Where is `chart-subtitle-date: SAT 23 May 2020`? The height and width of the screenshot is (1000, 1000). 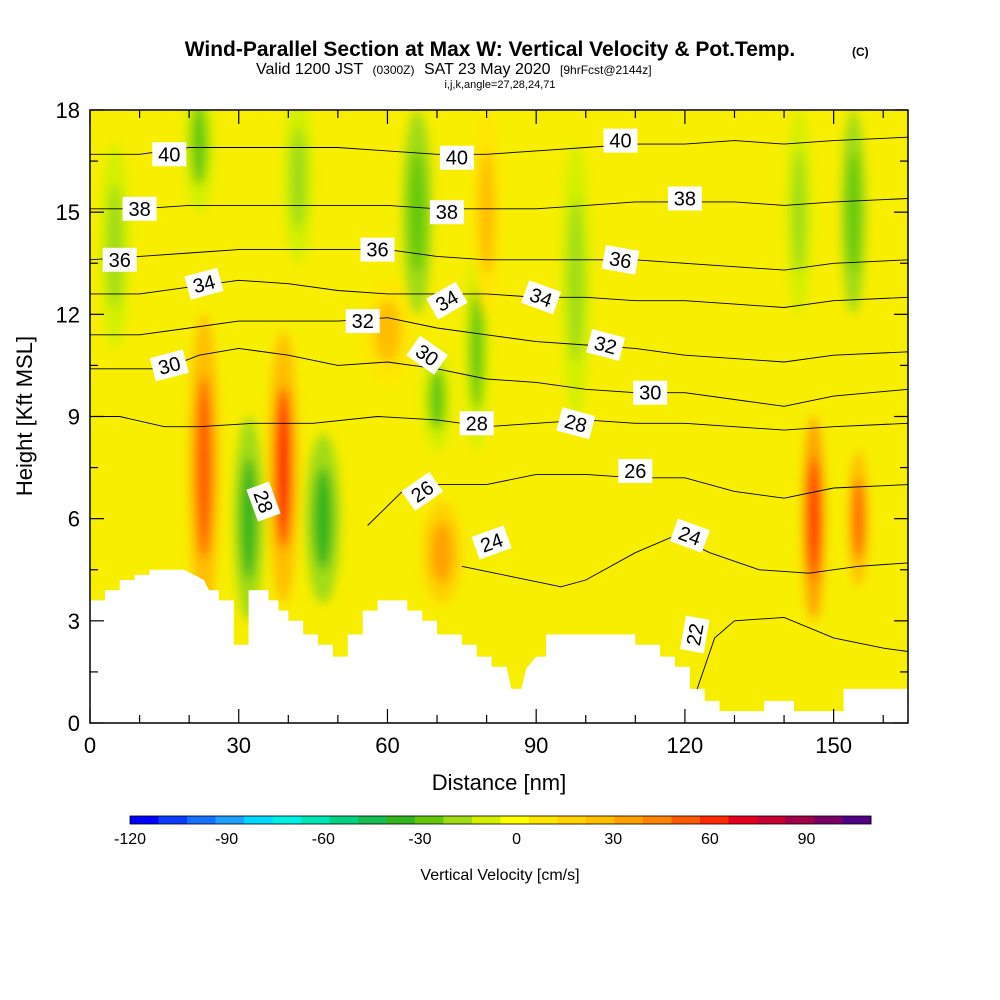 chart-subtitle-date: SAT 23 May 2020 is located at coordinates (487, 69).